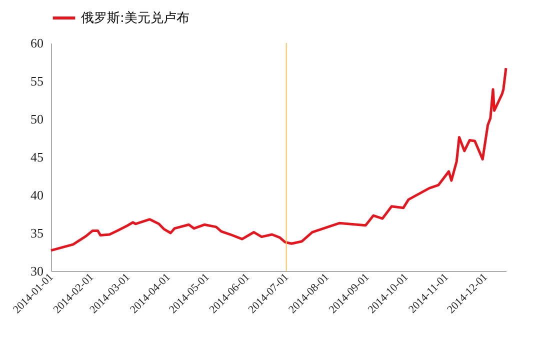 This screenshot has width=550, height=351. What do you see at coordinates (135, 18) in the screenshot?
I see `legend-label: 俄罗斯:美元兑卢布` at bounding box center [135, 18].